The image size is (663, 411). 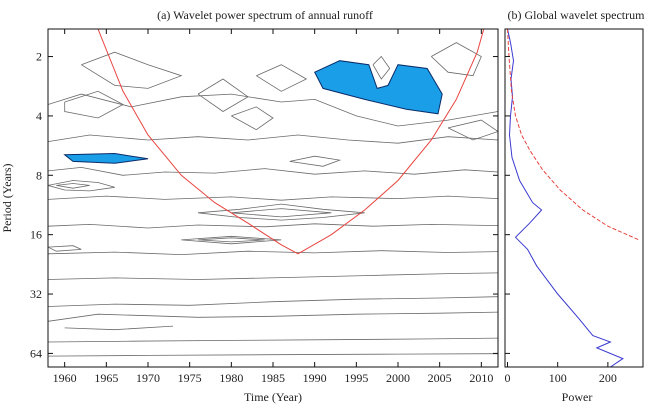 I want to click on significant-regions, so click(x=253, y=112).